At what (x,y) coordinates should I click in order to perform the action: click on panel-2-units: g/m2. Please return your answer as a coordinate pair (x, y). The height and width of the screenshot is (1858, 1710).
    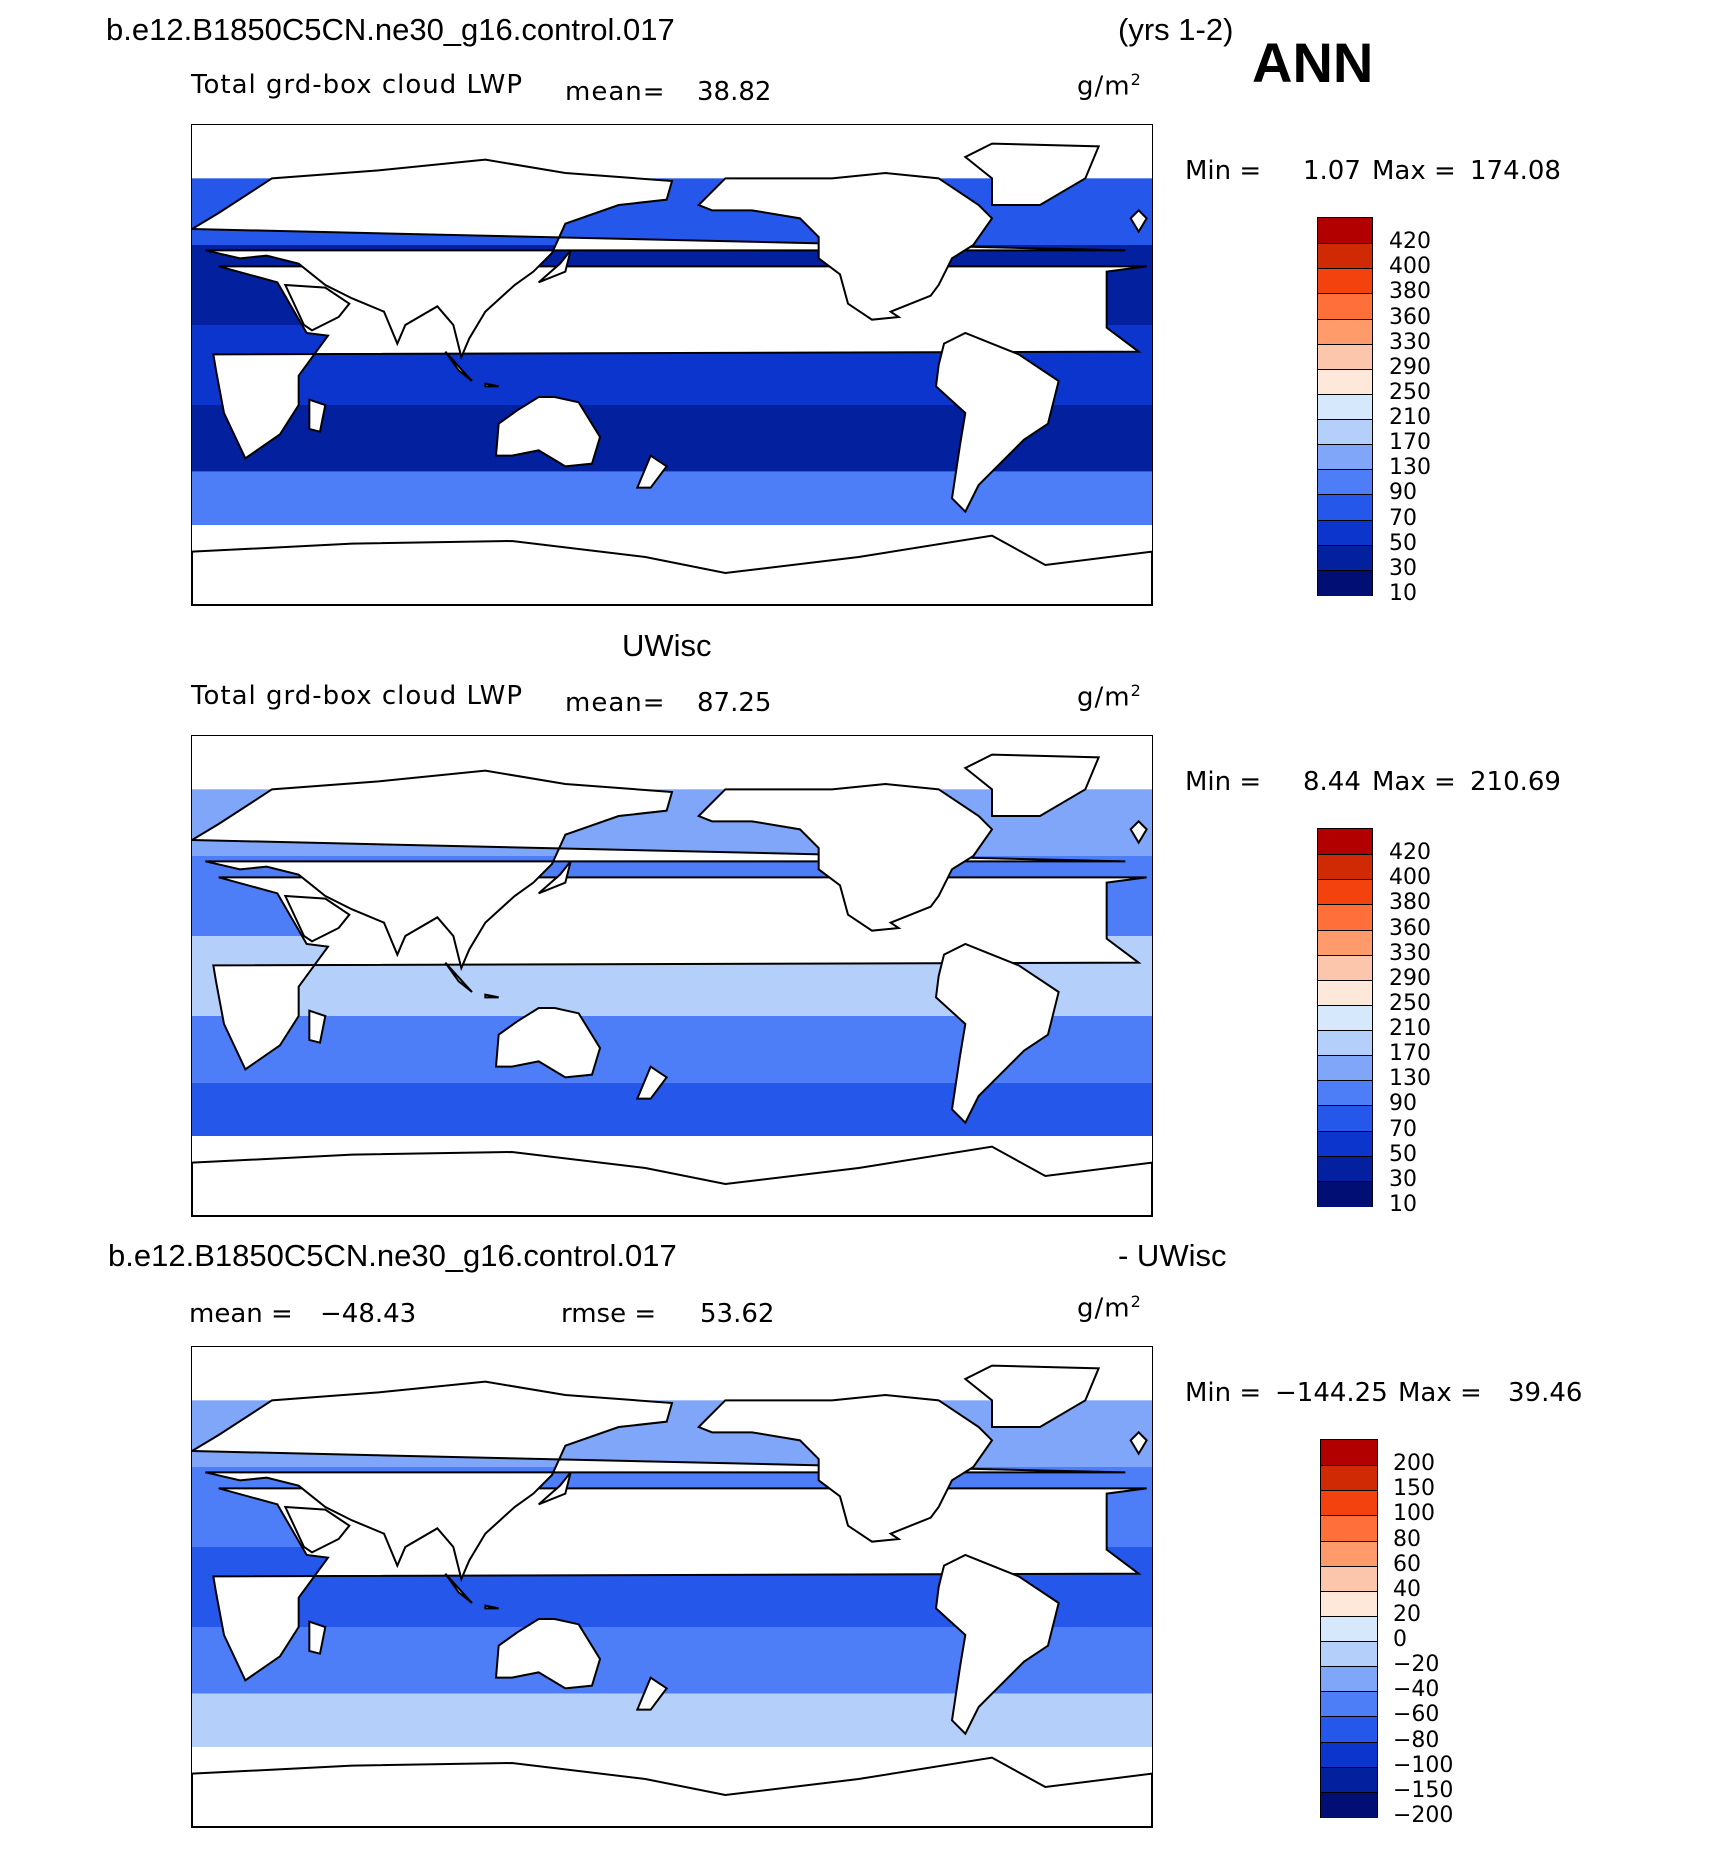
    Looking at the image, I should click on (1109, 697).